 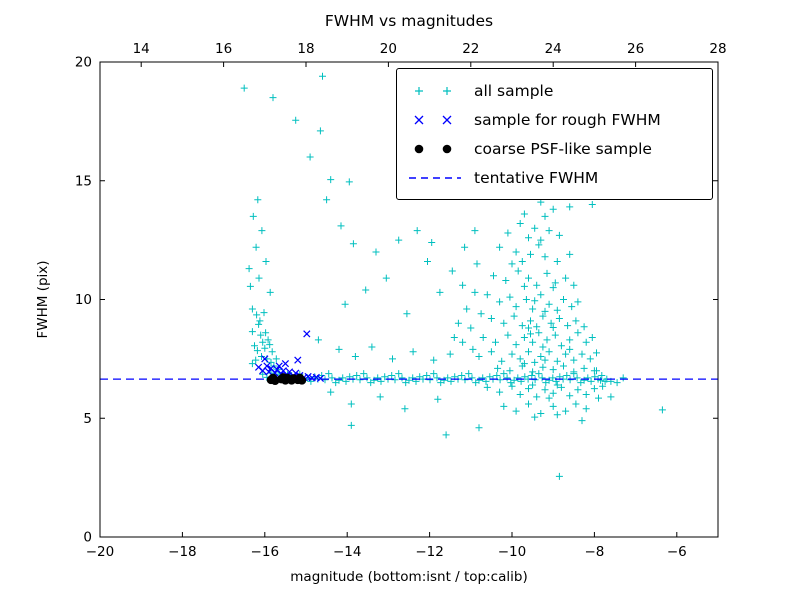 I want to click on y-tick-label: 5, so click(x=87, y=419).